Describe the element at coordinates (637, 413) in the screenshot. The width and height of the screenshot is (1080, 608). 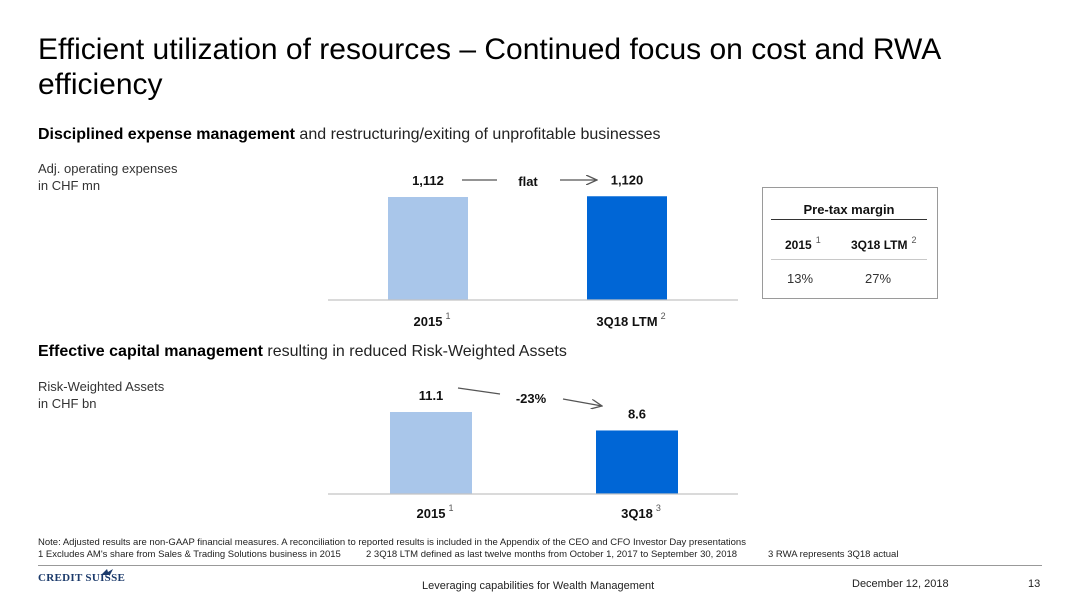
I see `rwa-value-label-2: 8.6` at that location.